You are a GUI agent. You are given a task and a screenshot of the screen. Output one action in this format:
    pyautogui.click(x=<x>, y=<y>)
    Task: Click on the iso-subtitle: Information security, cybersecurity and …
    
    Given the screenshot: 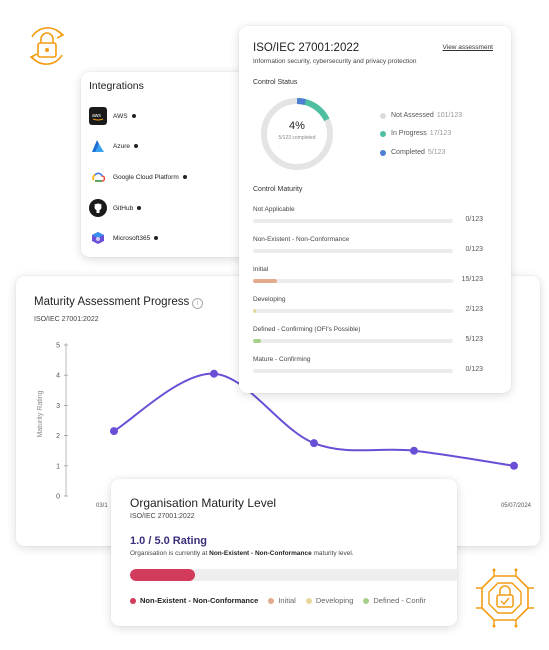 What is the action you would take?
    pyautogui.click(x=335, y=61)
    